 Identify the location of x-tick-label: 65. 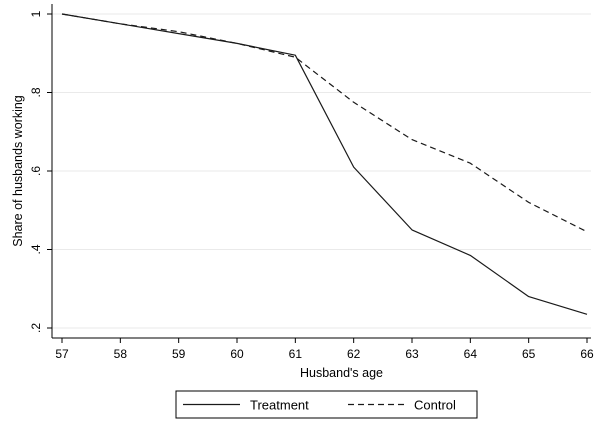
(529, 354).